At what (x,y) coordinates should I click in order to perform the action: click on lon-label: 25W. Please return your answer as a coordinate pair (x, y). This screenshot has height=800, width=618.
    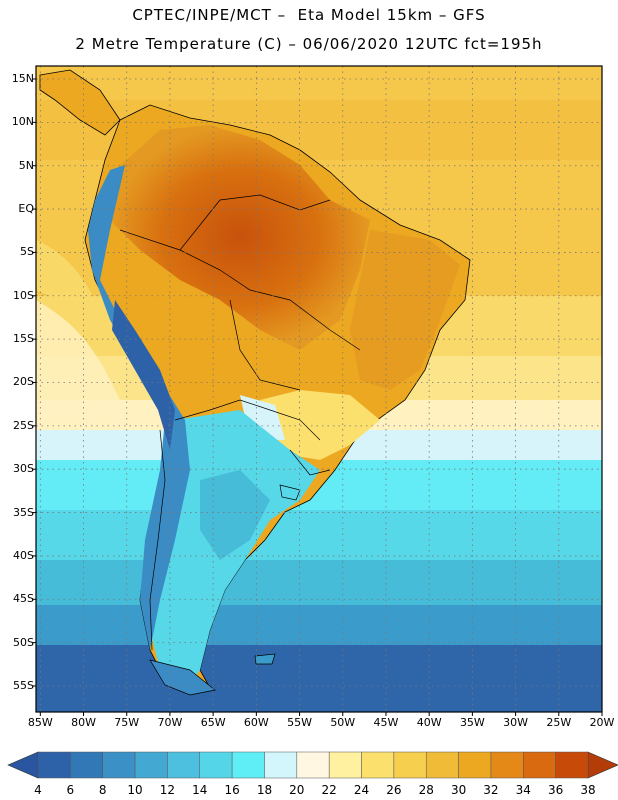
    Looking at the image, I should click on (559, 722).